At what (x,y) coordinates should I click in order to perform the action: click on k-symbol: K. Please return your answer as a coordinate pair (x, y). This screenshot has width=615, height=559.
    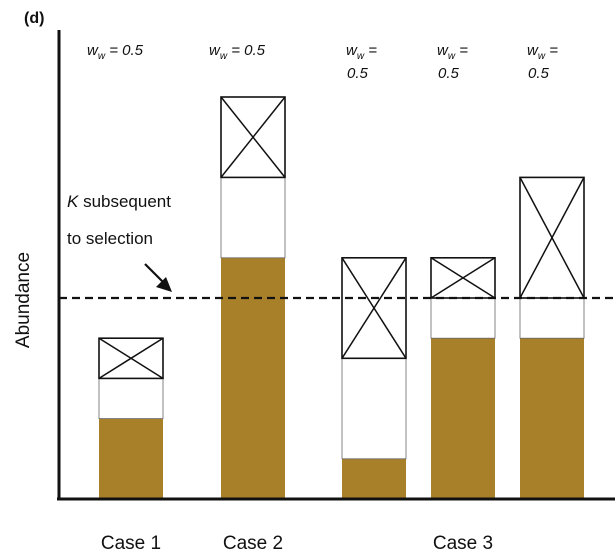
    Looking at the image, I should click on (73, 201).